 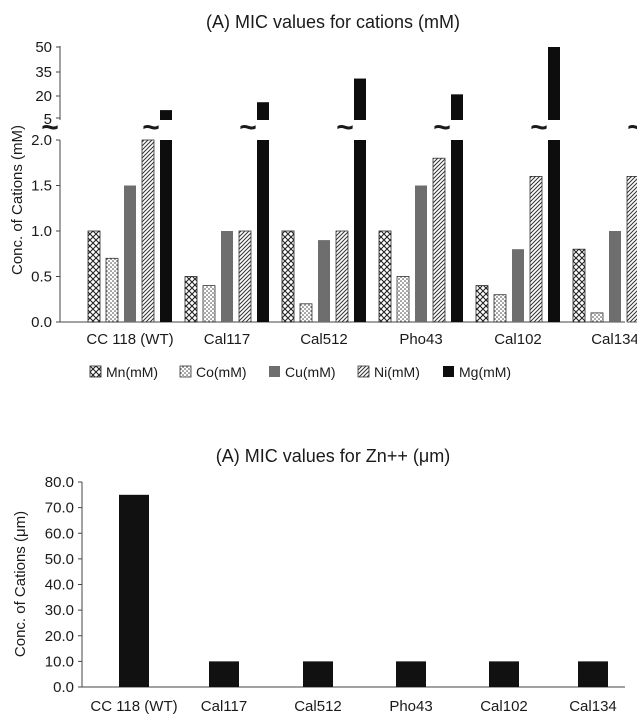 What do you see at coordinates (41, 140) in the screenshot?
I see `y-tick-label: 2.0` at bounding box center [41, 140].